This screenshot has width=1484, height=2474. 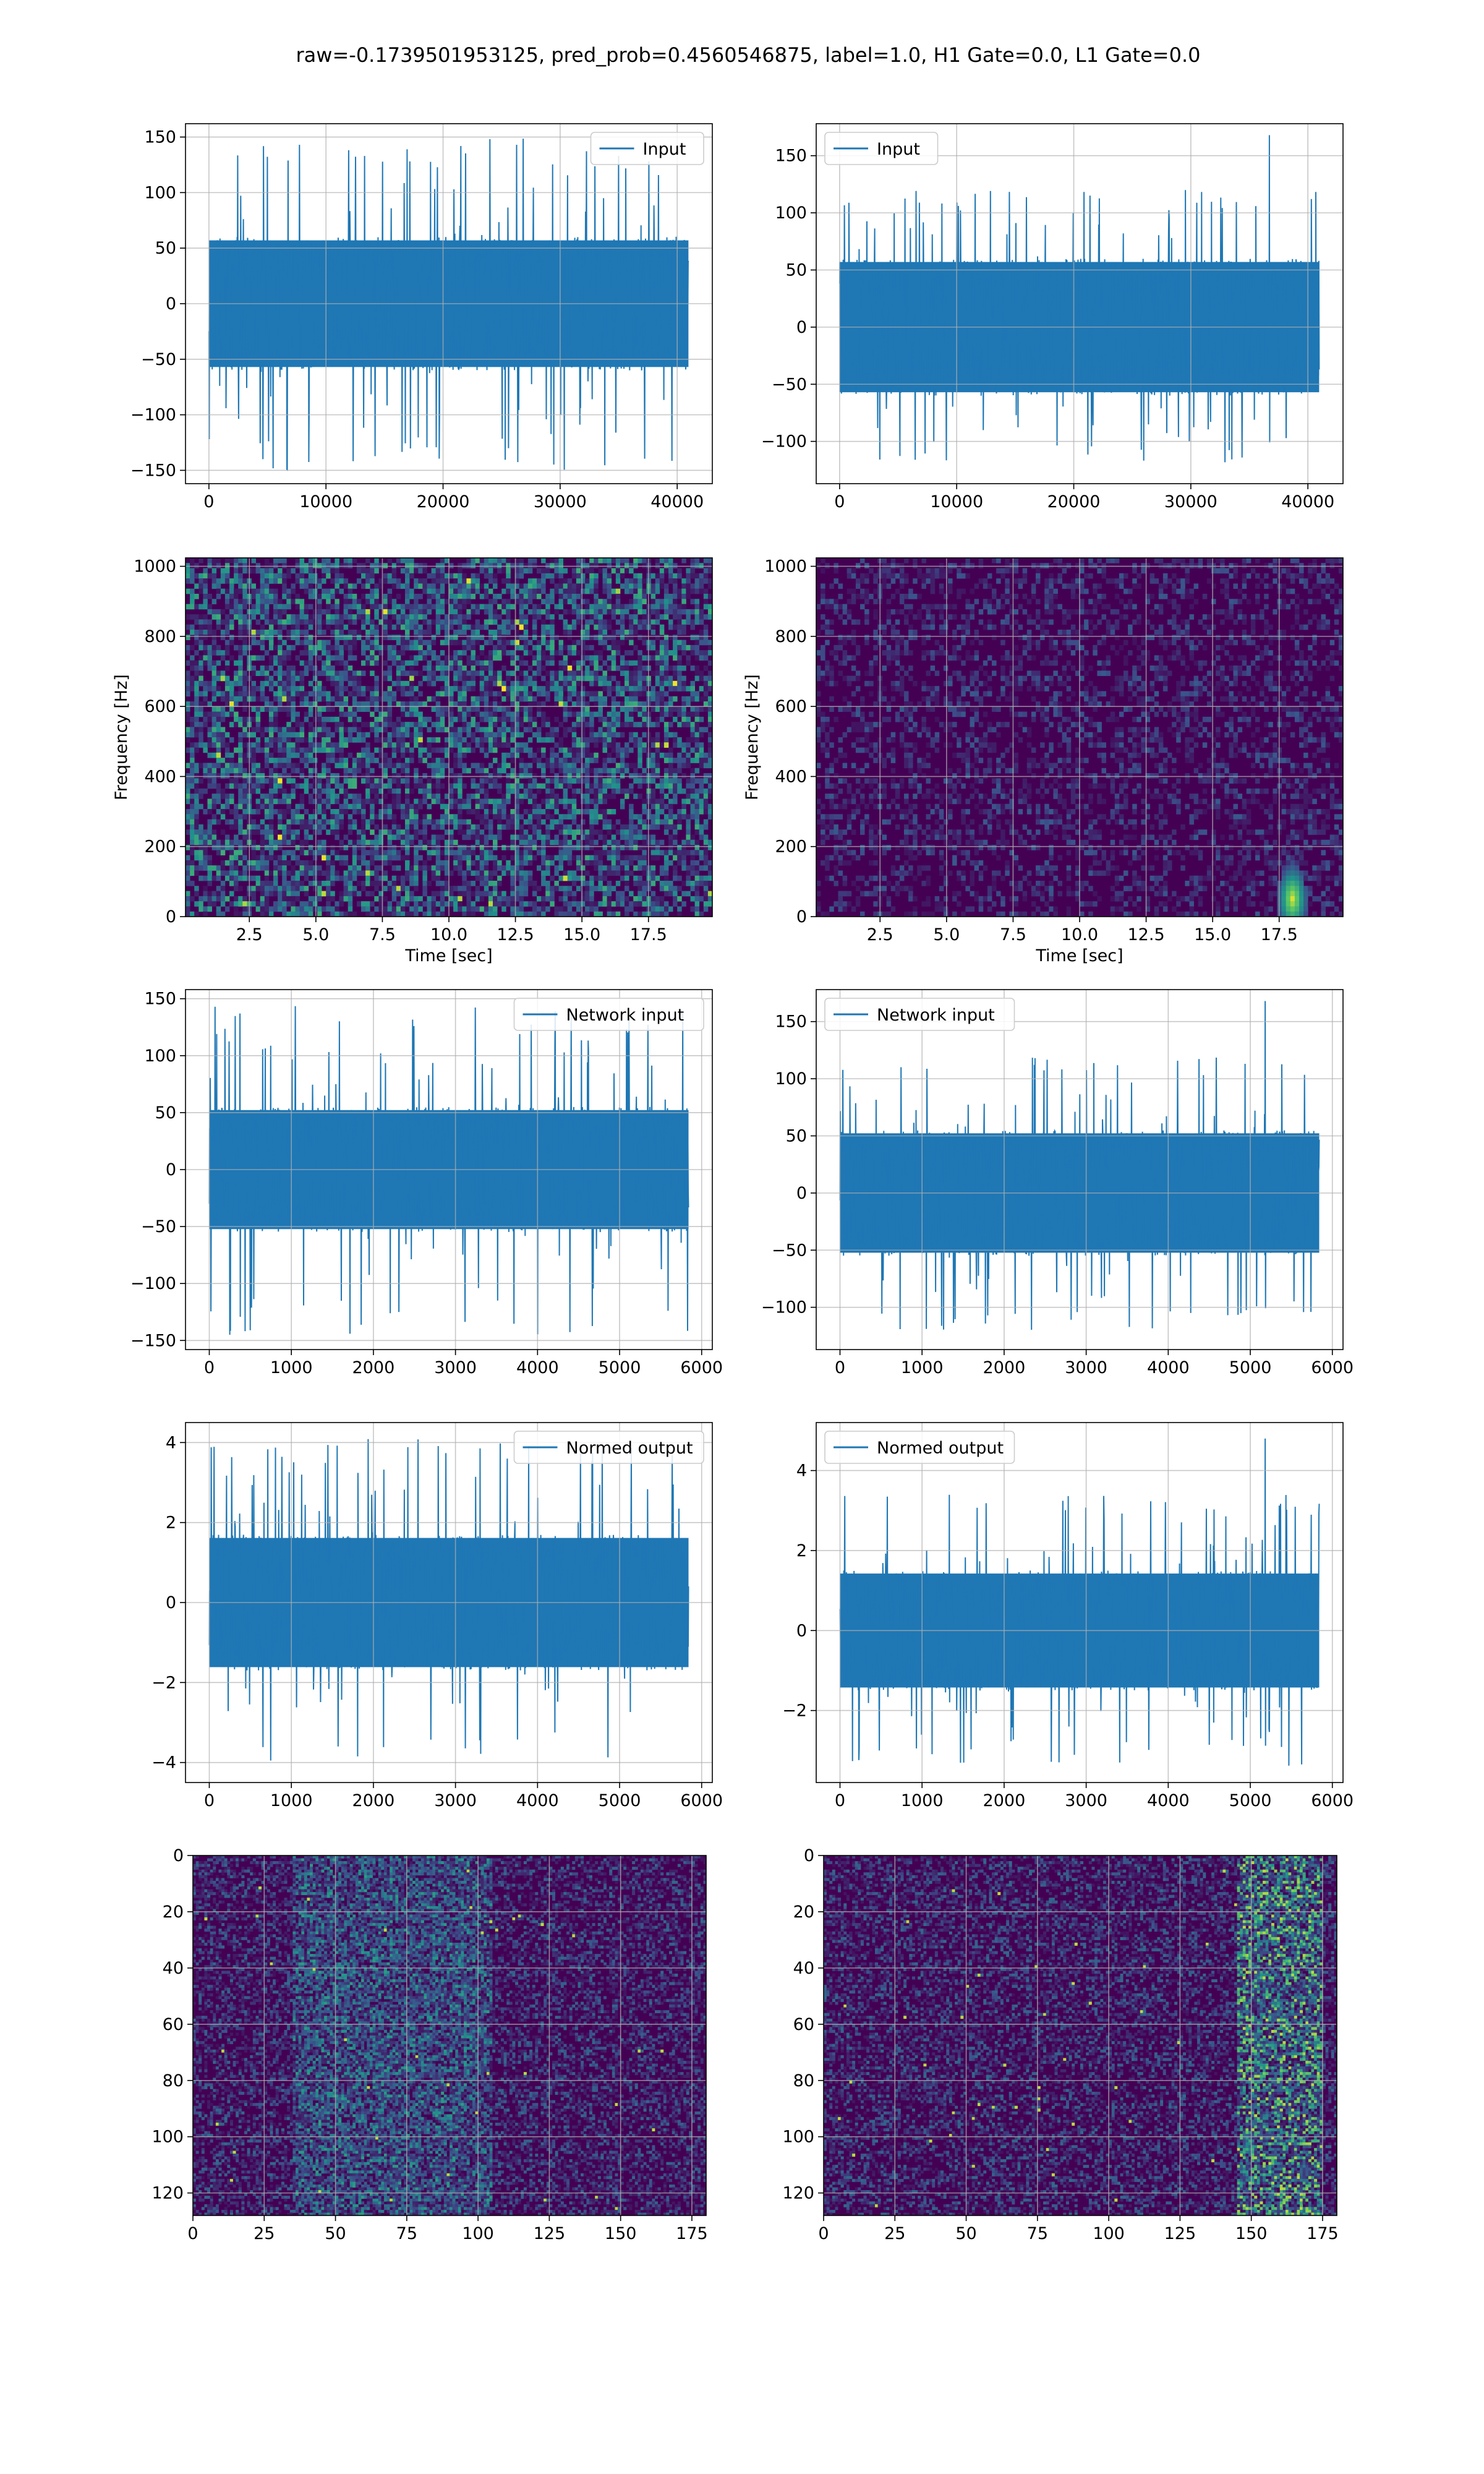 I want to click on input-right-series-line, so click(x=1079, y=299).